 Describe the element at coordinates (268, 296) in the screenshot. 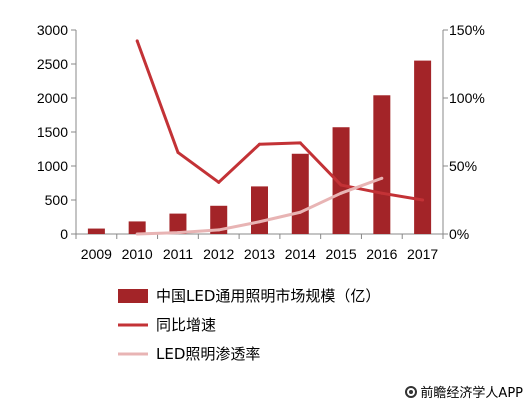

I see `legend-label: 中国LED通用照明市场规模（亿）` at that location.